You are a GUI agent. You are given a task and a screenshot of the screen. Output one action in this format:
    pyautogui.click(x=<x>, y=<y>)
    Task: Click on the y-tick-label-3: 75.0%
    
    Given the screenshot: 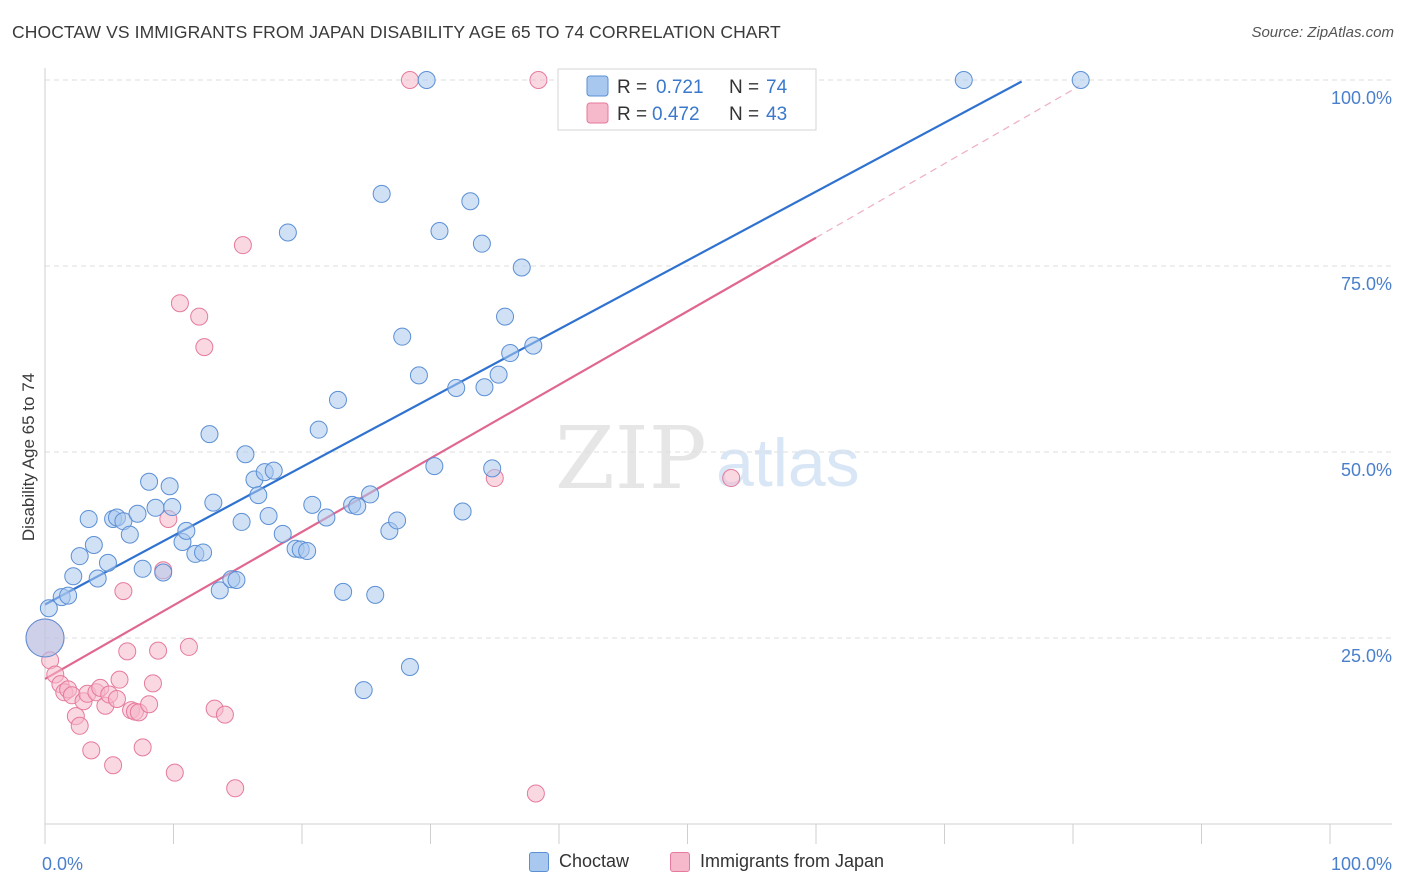 What is the action you would take?
    pyautogui.click(x=1366, y=284)
    